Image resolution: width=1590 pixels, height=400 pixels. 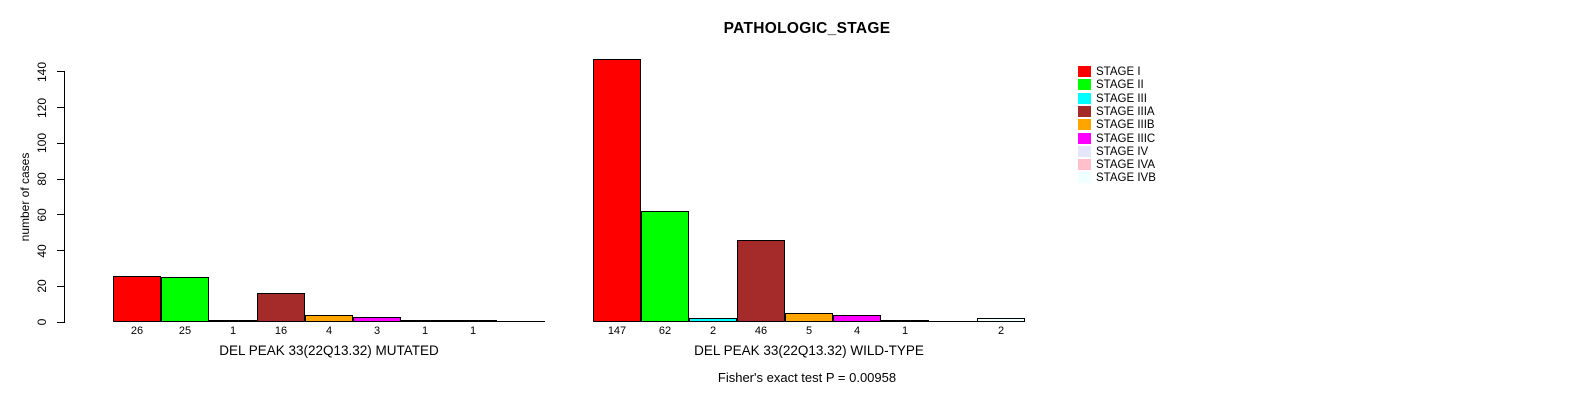 What do you see at coordinates (64, 196) in the screenshot?
I see `y-axis-line` at bounding box center [64, 196].